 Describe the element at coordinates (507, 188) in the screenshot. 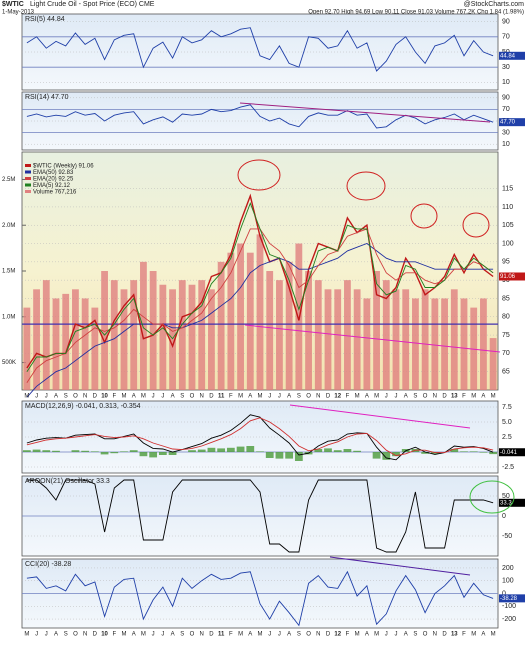

I see `y-tick-label: 115` at that location.